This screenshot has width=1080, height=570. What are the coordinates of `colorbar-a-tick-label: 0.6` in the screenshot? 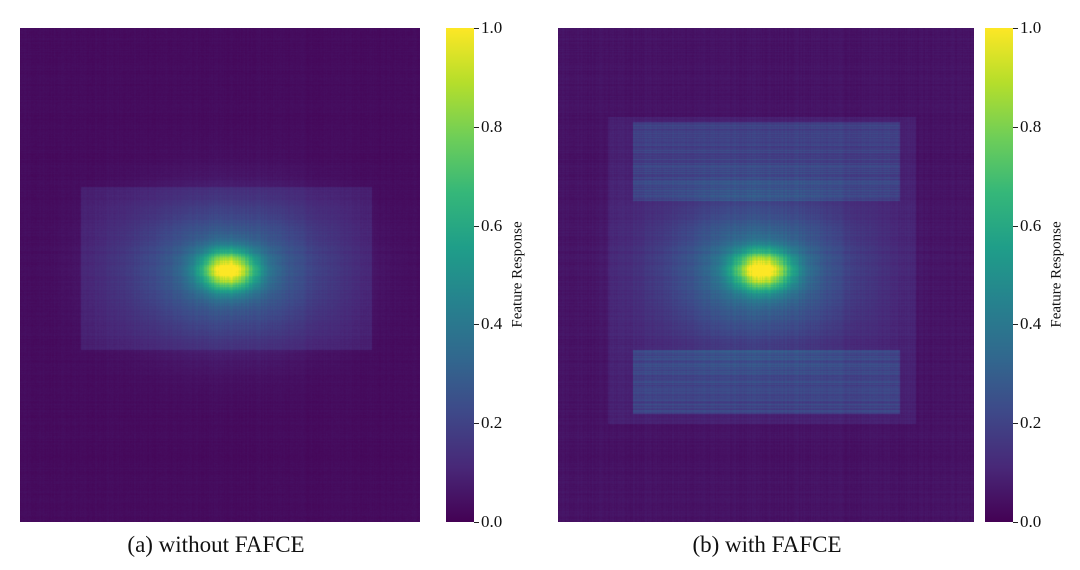 It's located at (492, 225).